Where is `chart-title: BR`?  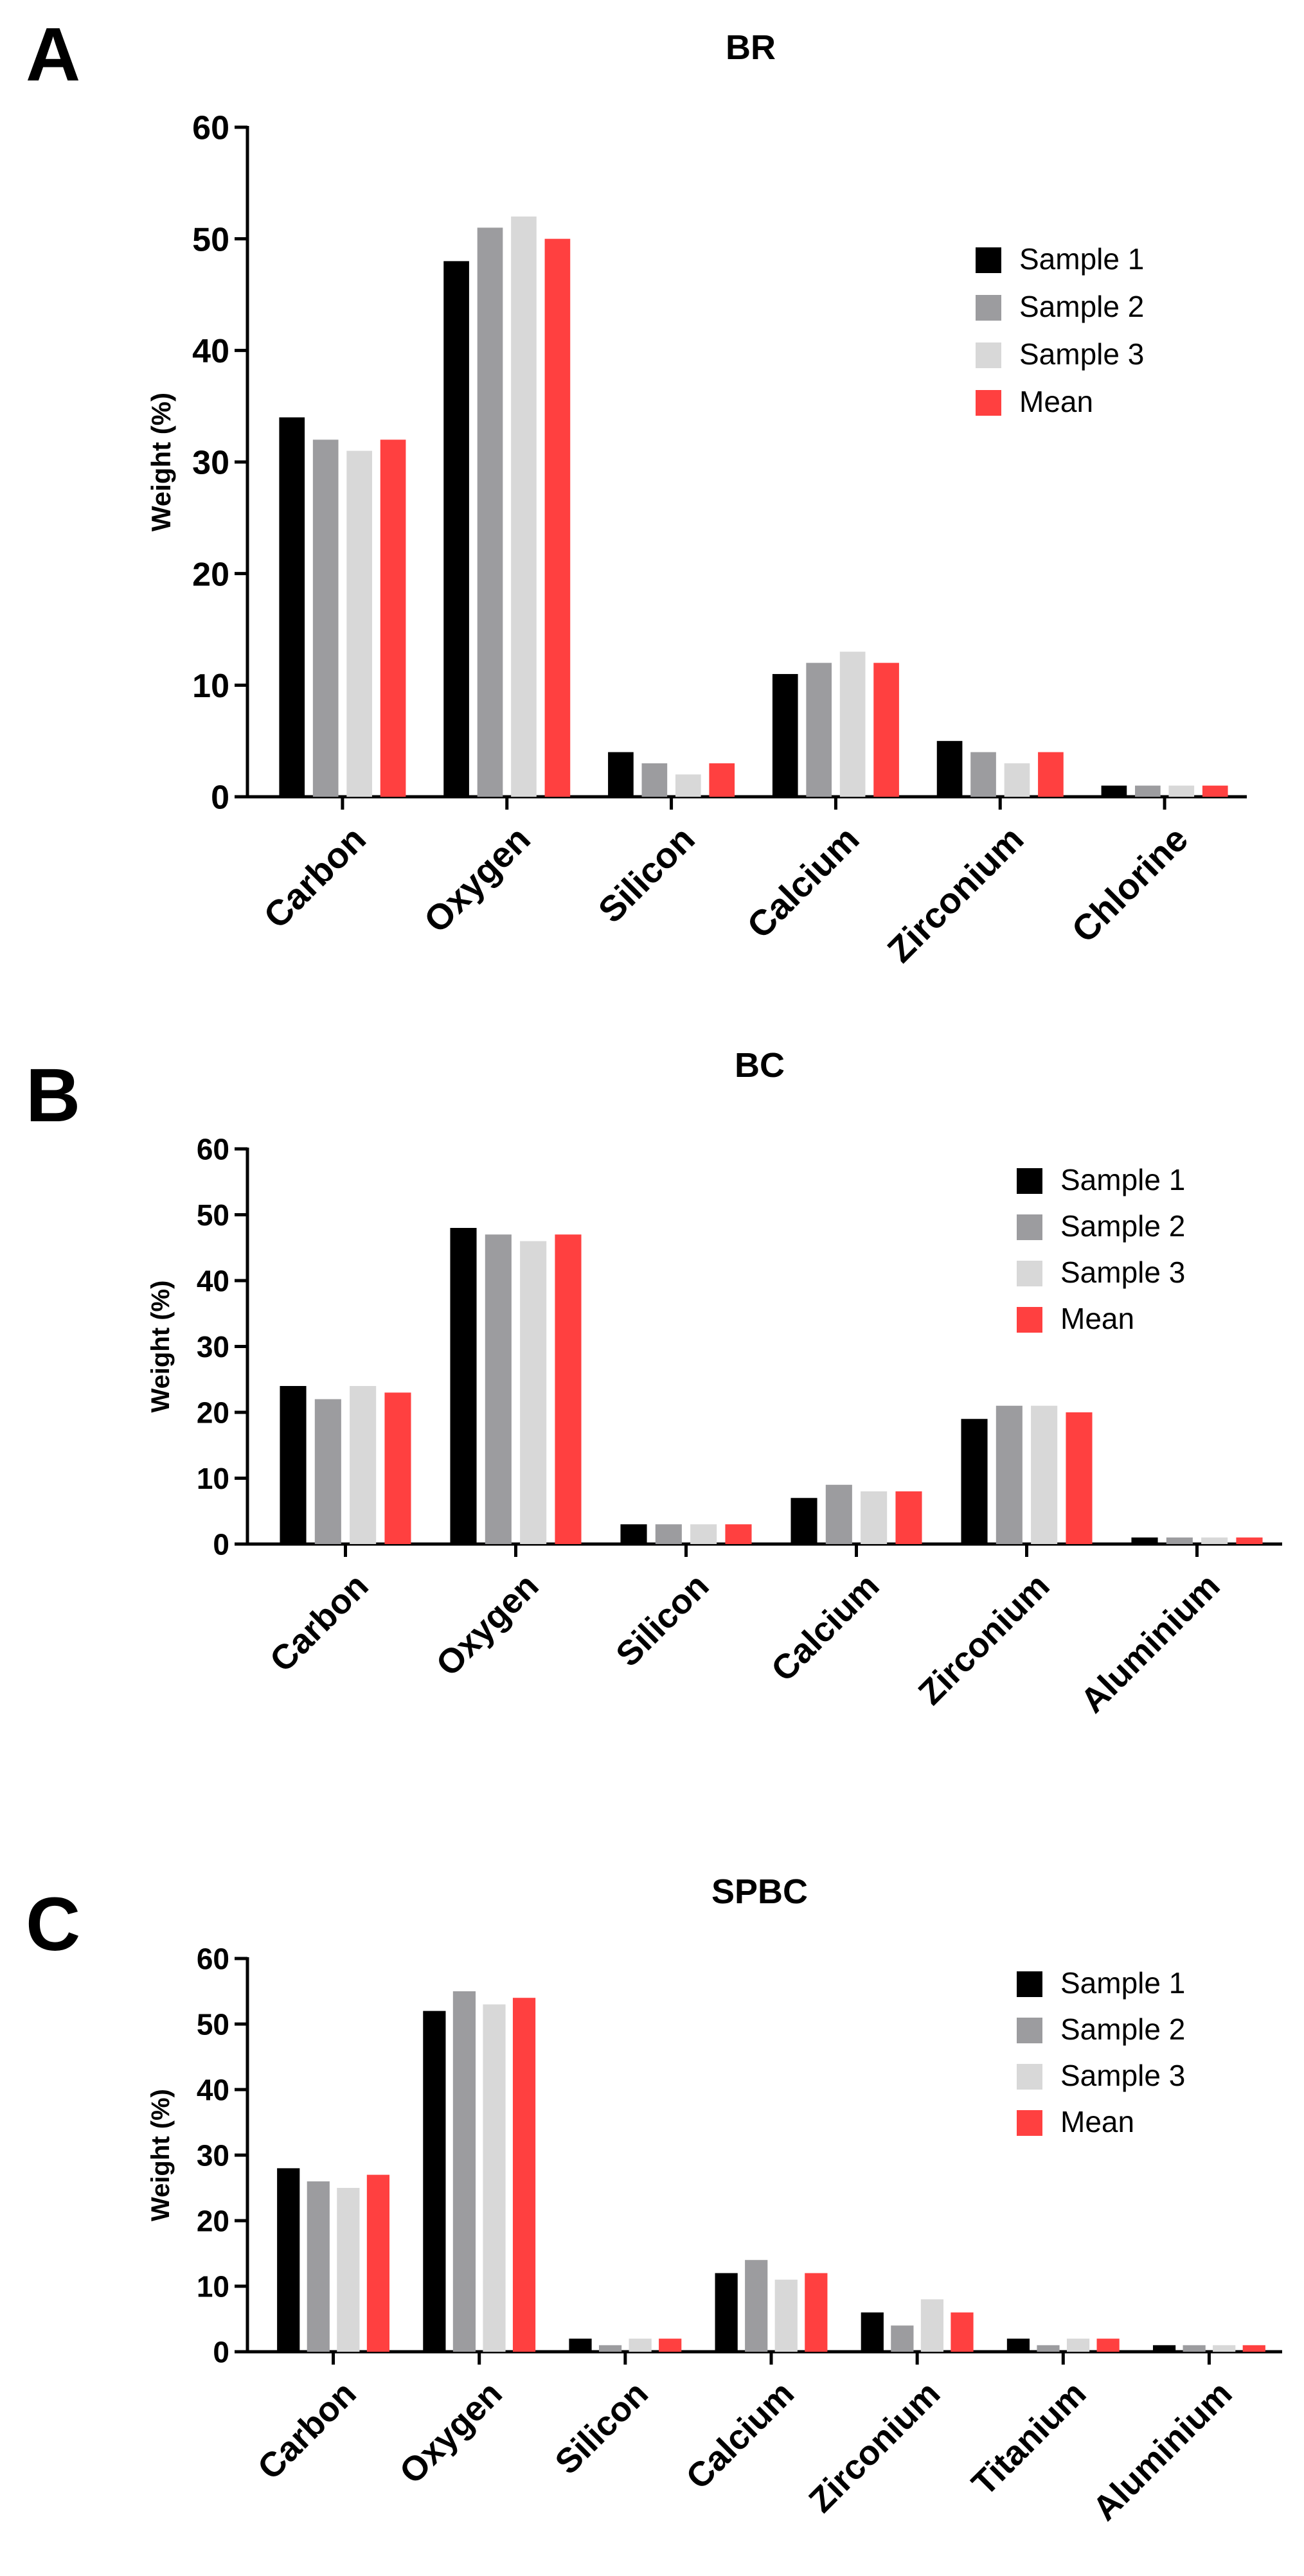 chart-title: BR is located at coordinates (751, 47).